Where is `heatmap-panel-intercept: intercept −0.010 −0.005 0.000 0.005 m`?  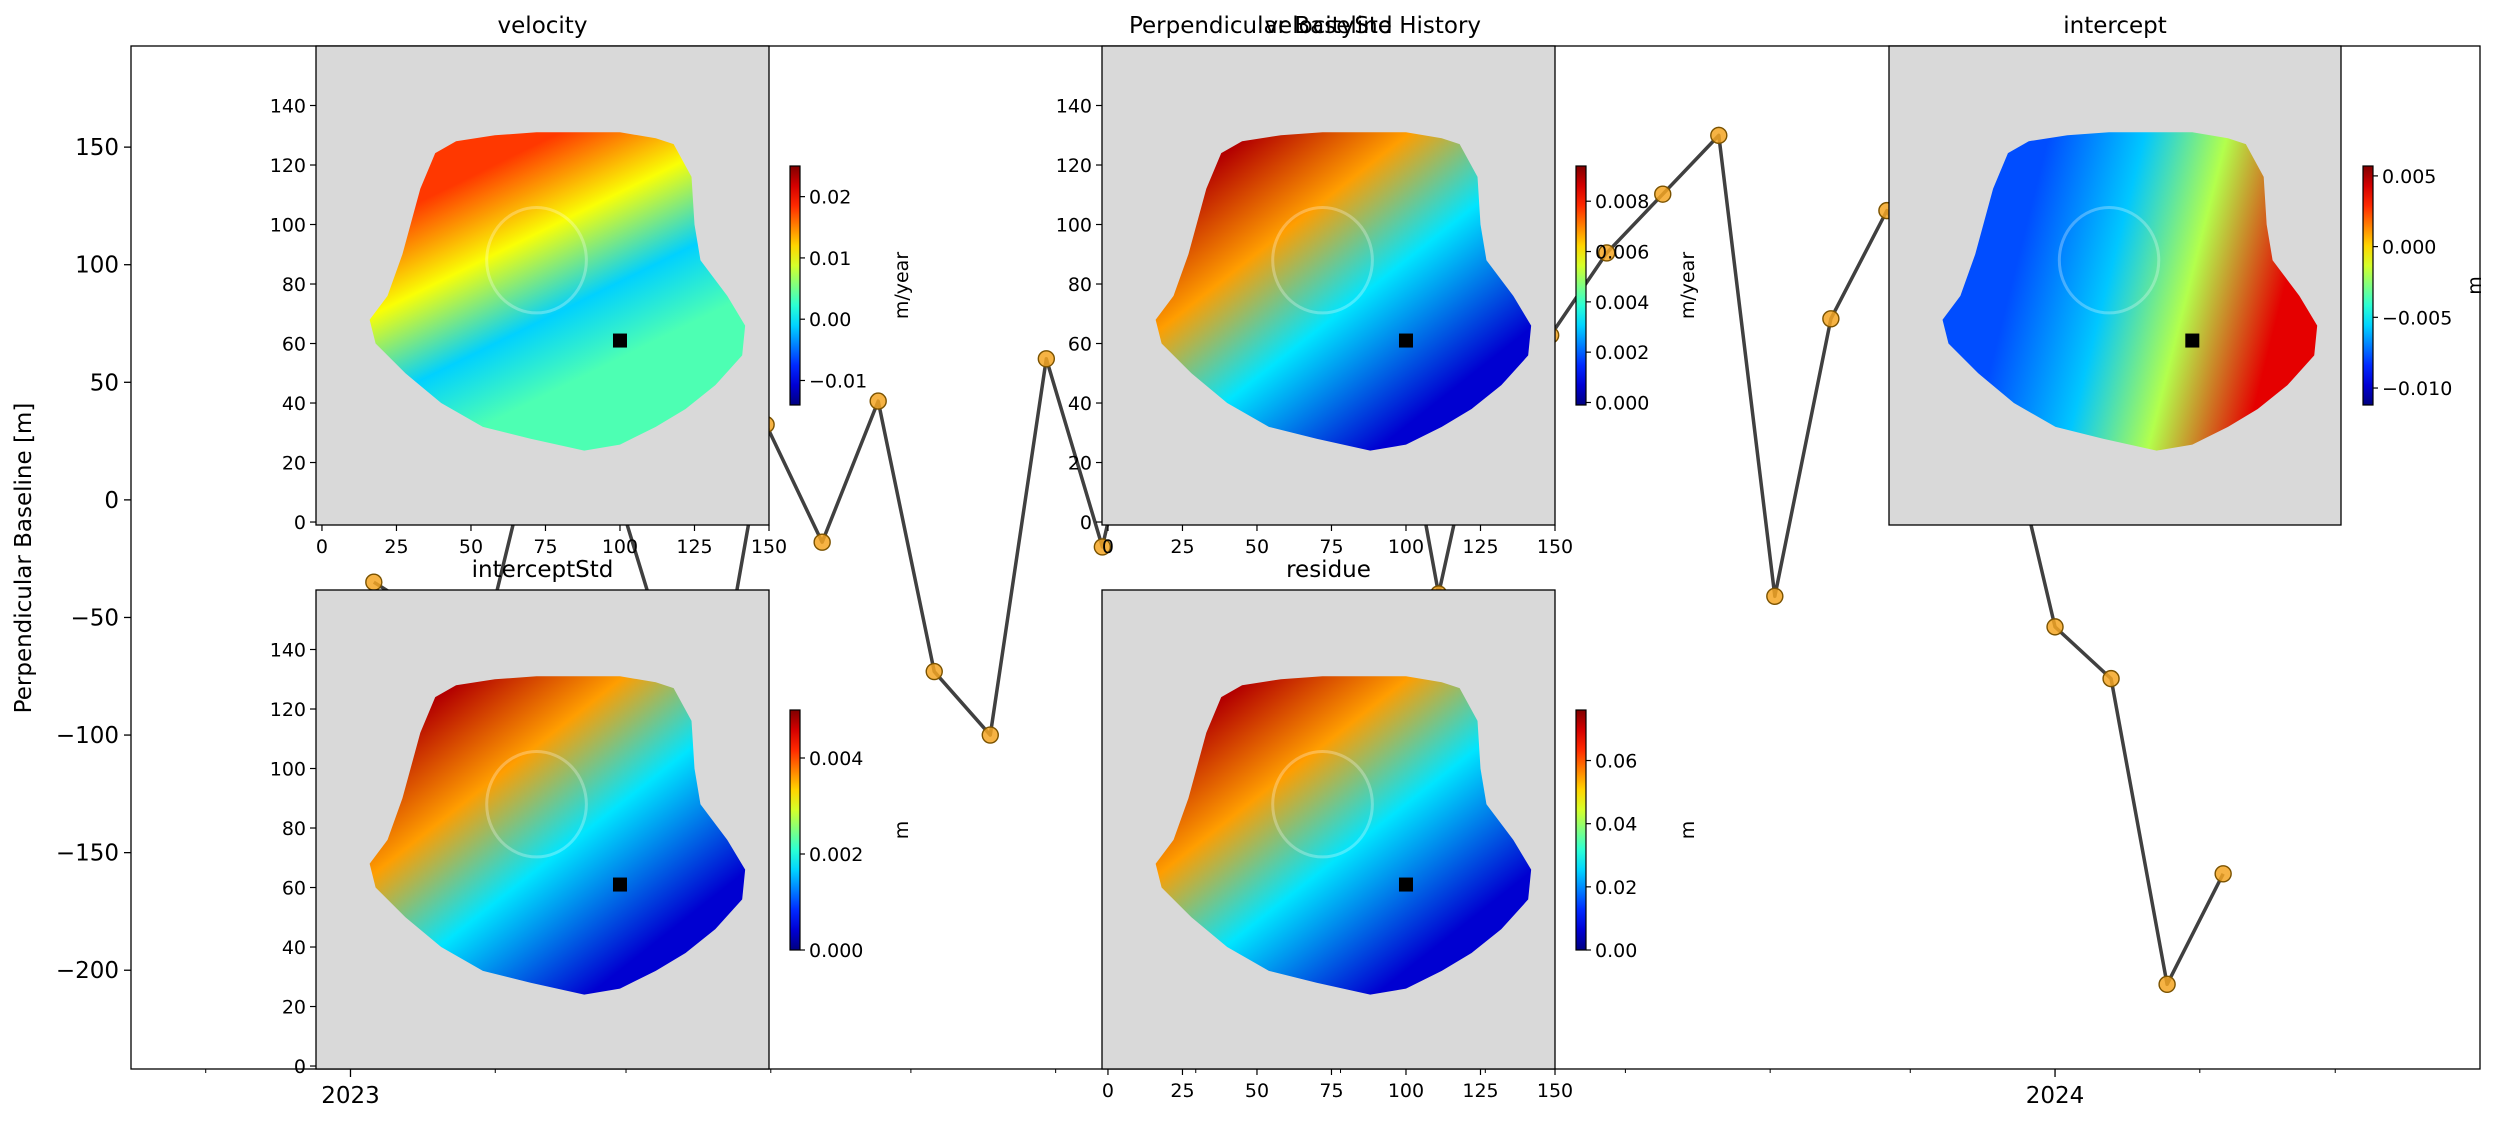 heatmap-panel-intercept: intercept −0.010 −0.005 0.000 0.005 m is located at coordinates (2187, 269).